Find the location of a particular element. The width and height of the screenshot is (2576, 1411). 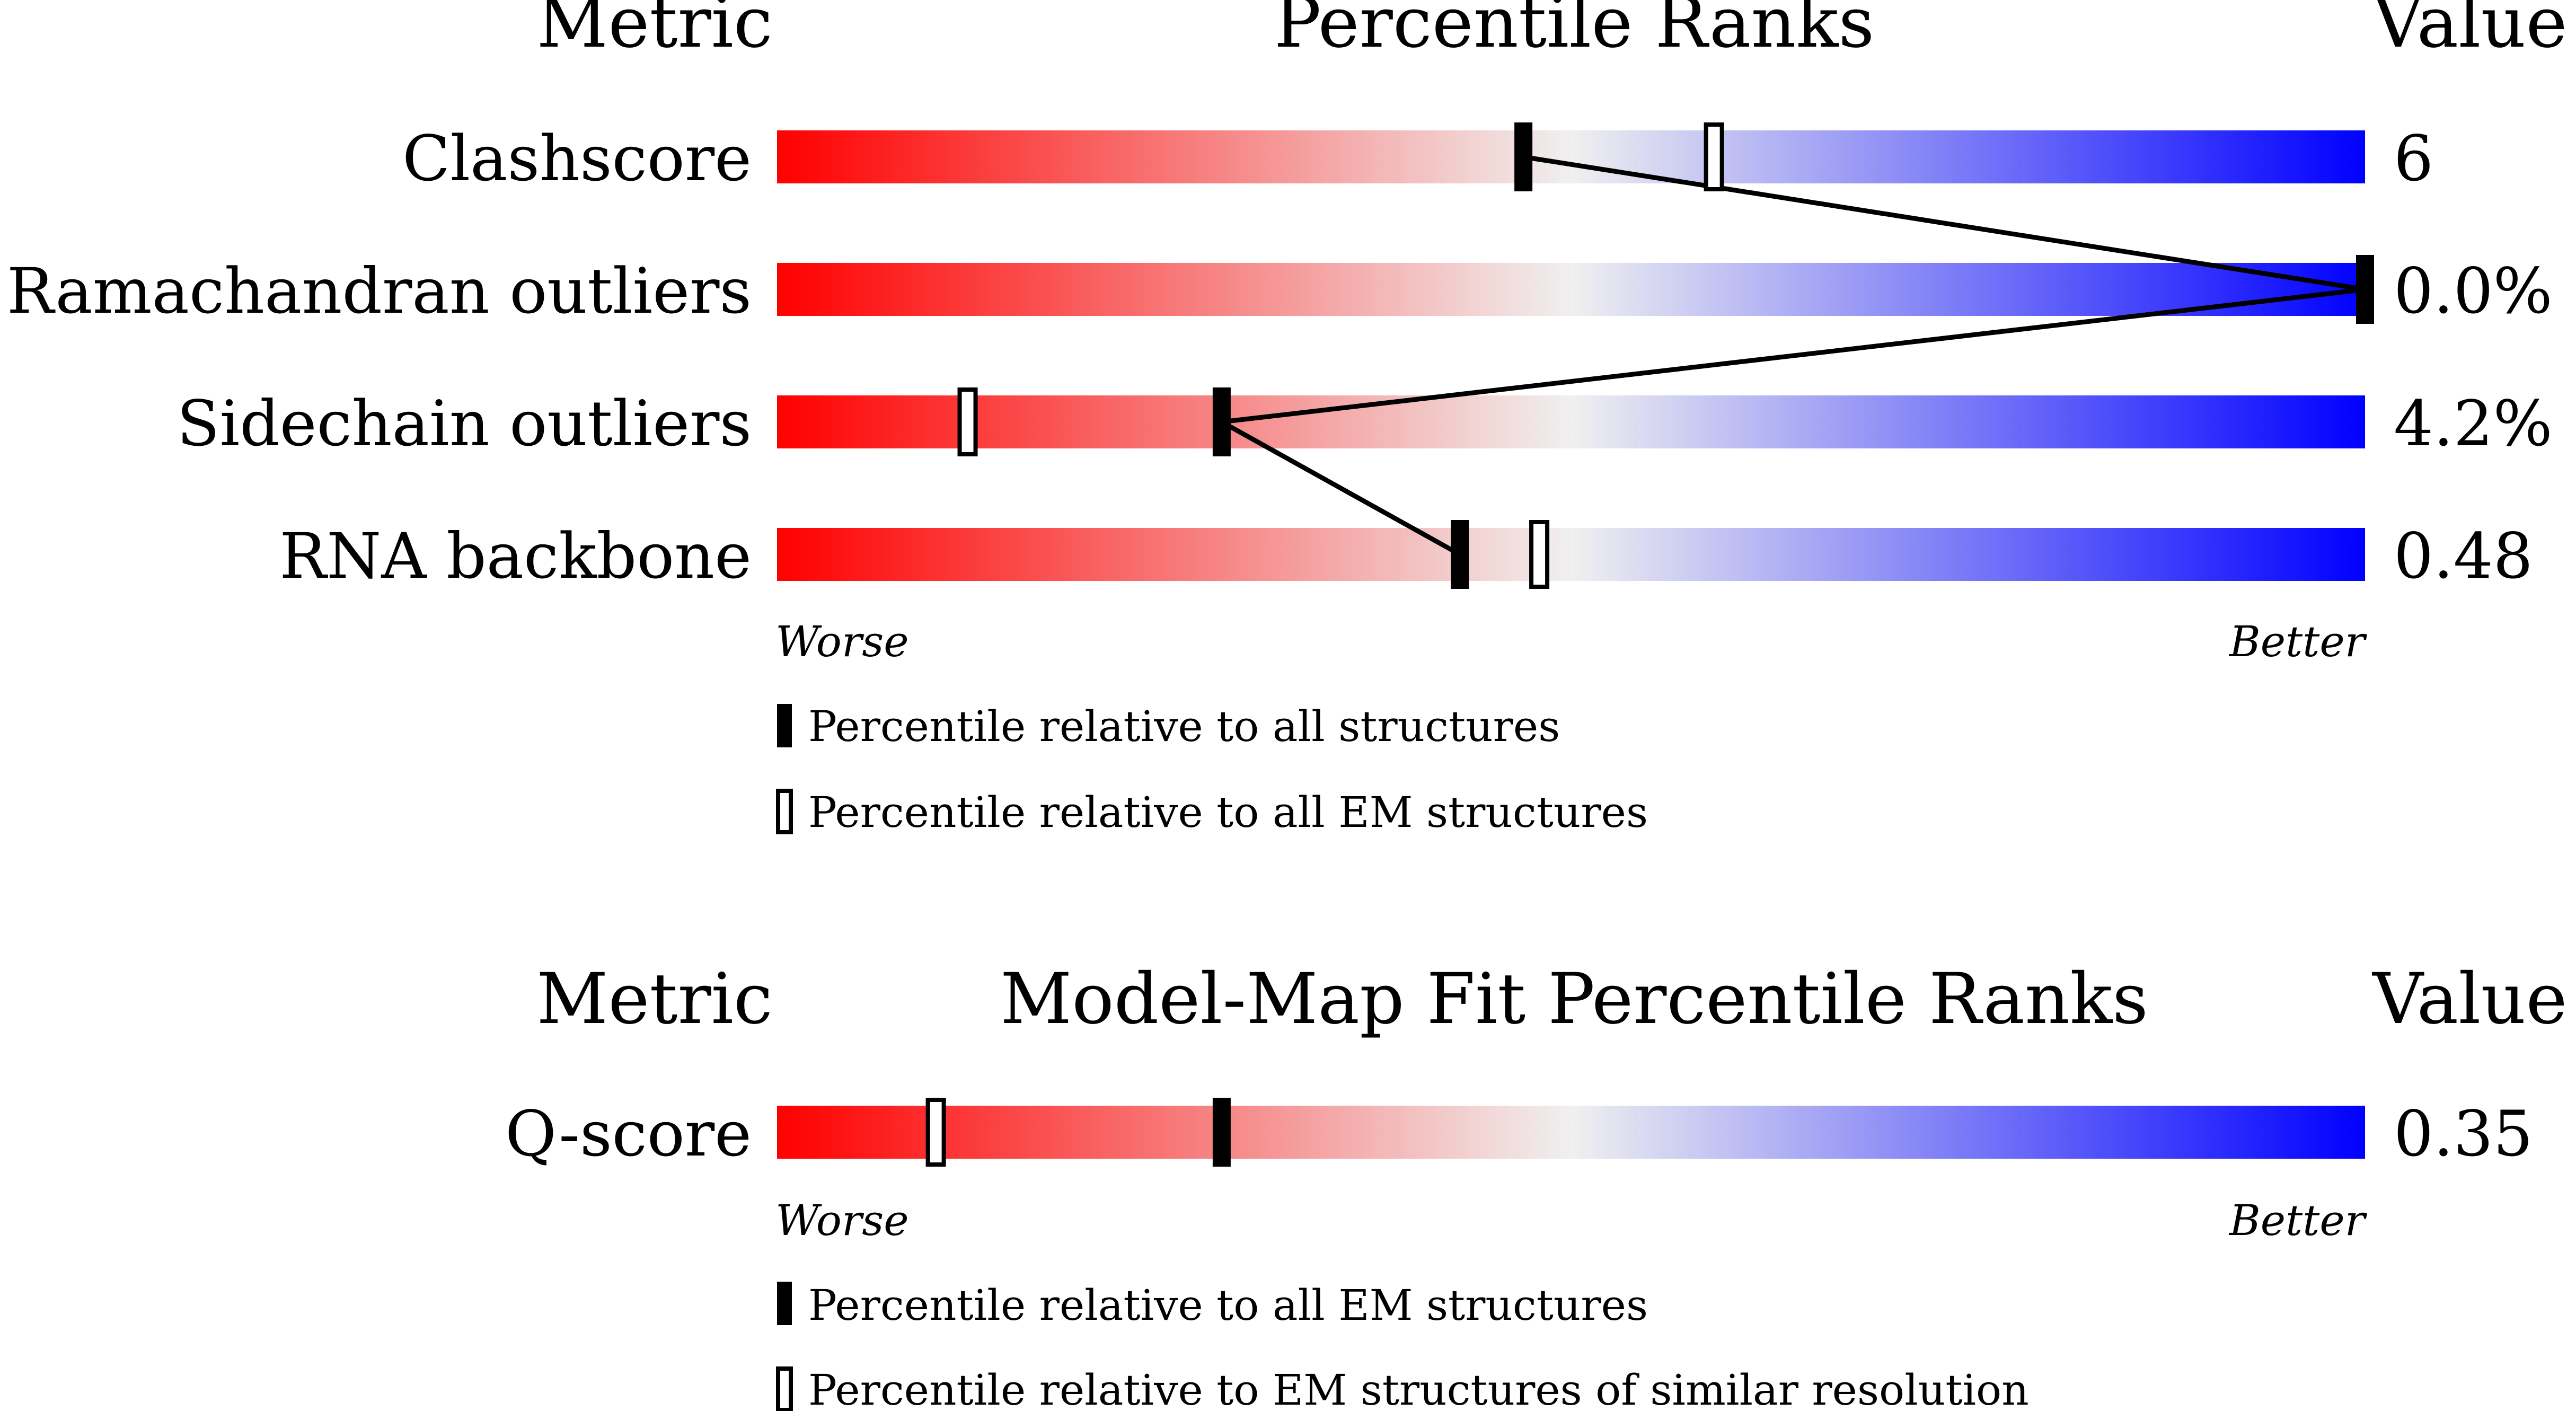

metric-value: 0.35 is located at coordinates (2463, 1133).